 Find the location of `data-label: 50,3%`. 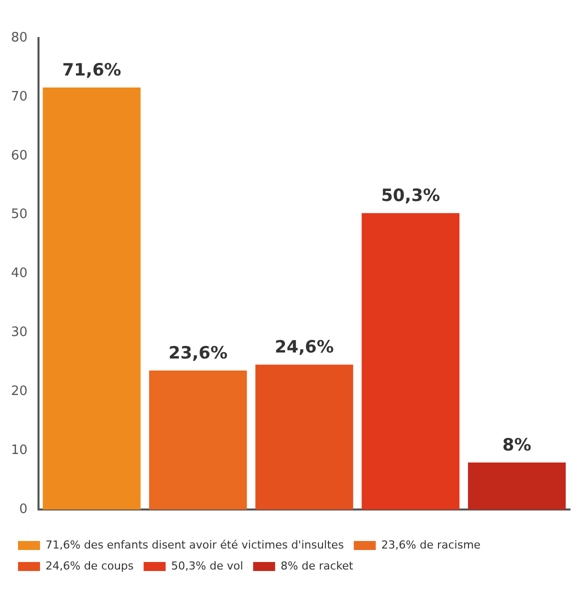

data-label: 50,3% is located at coordinates (410, 196).